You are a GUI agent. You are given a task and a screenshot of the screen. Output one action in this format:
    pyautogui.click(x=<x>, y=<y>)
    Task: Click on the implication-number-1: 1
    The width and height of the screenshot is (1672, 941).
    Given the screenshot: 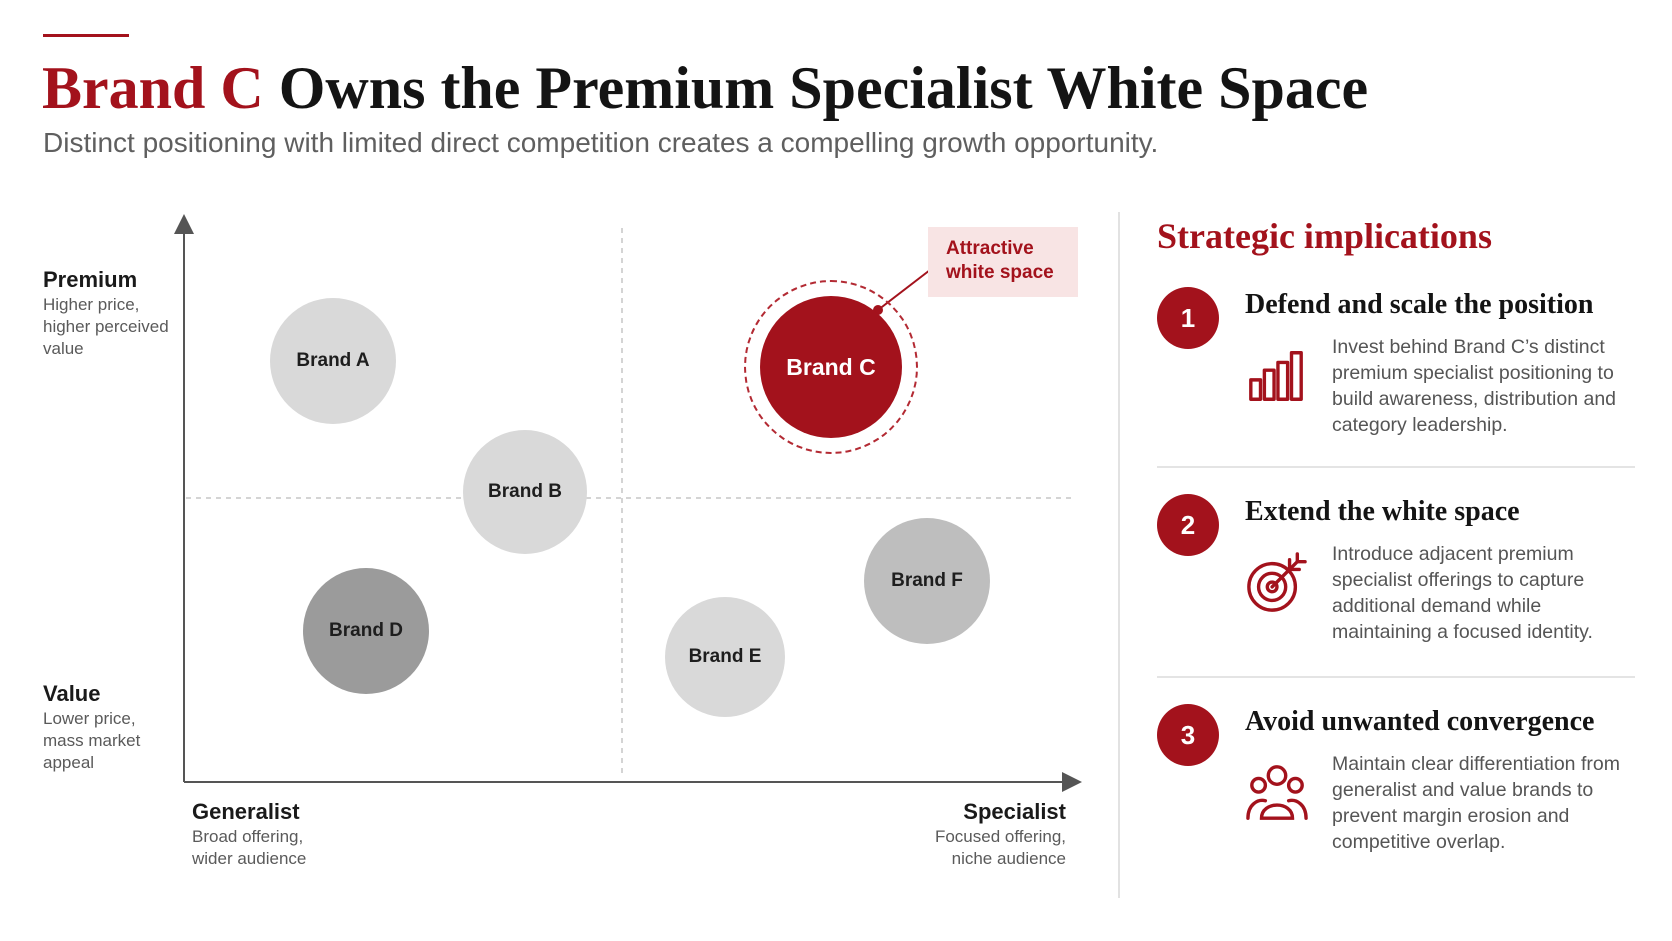 What is the action you would take?
    pyautogui.click(x=1188, y=318)
    